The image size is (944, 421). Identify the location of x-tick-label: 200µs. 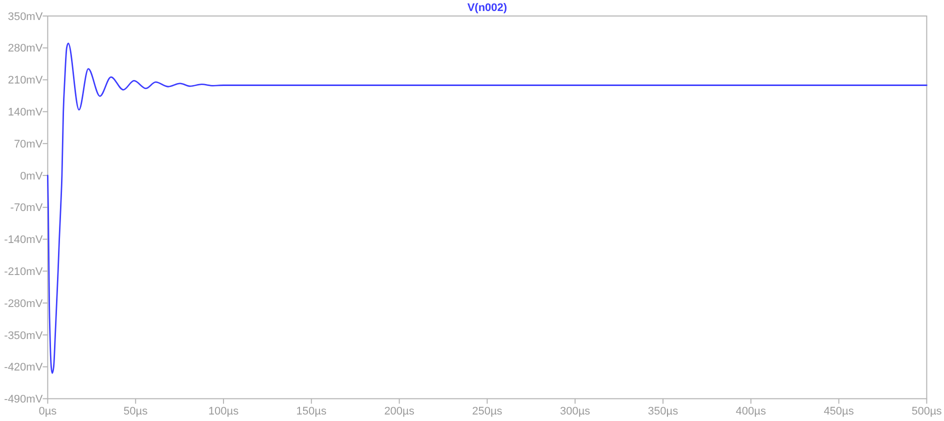
(399, 412).